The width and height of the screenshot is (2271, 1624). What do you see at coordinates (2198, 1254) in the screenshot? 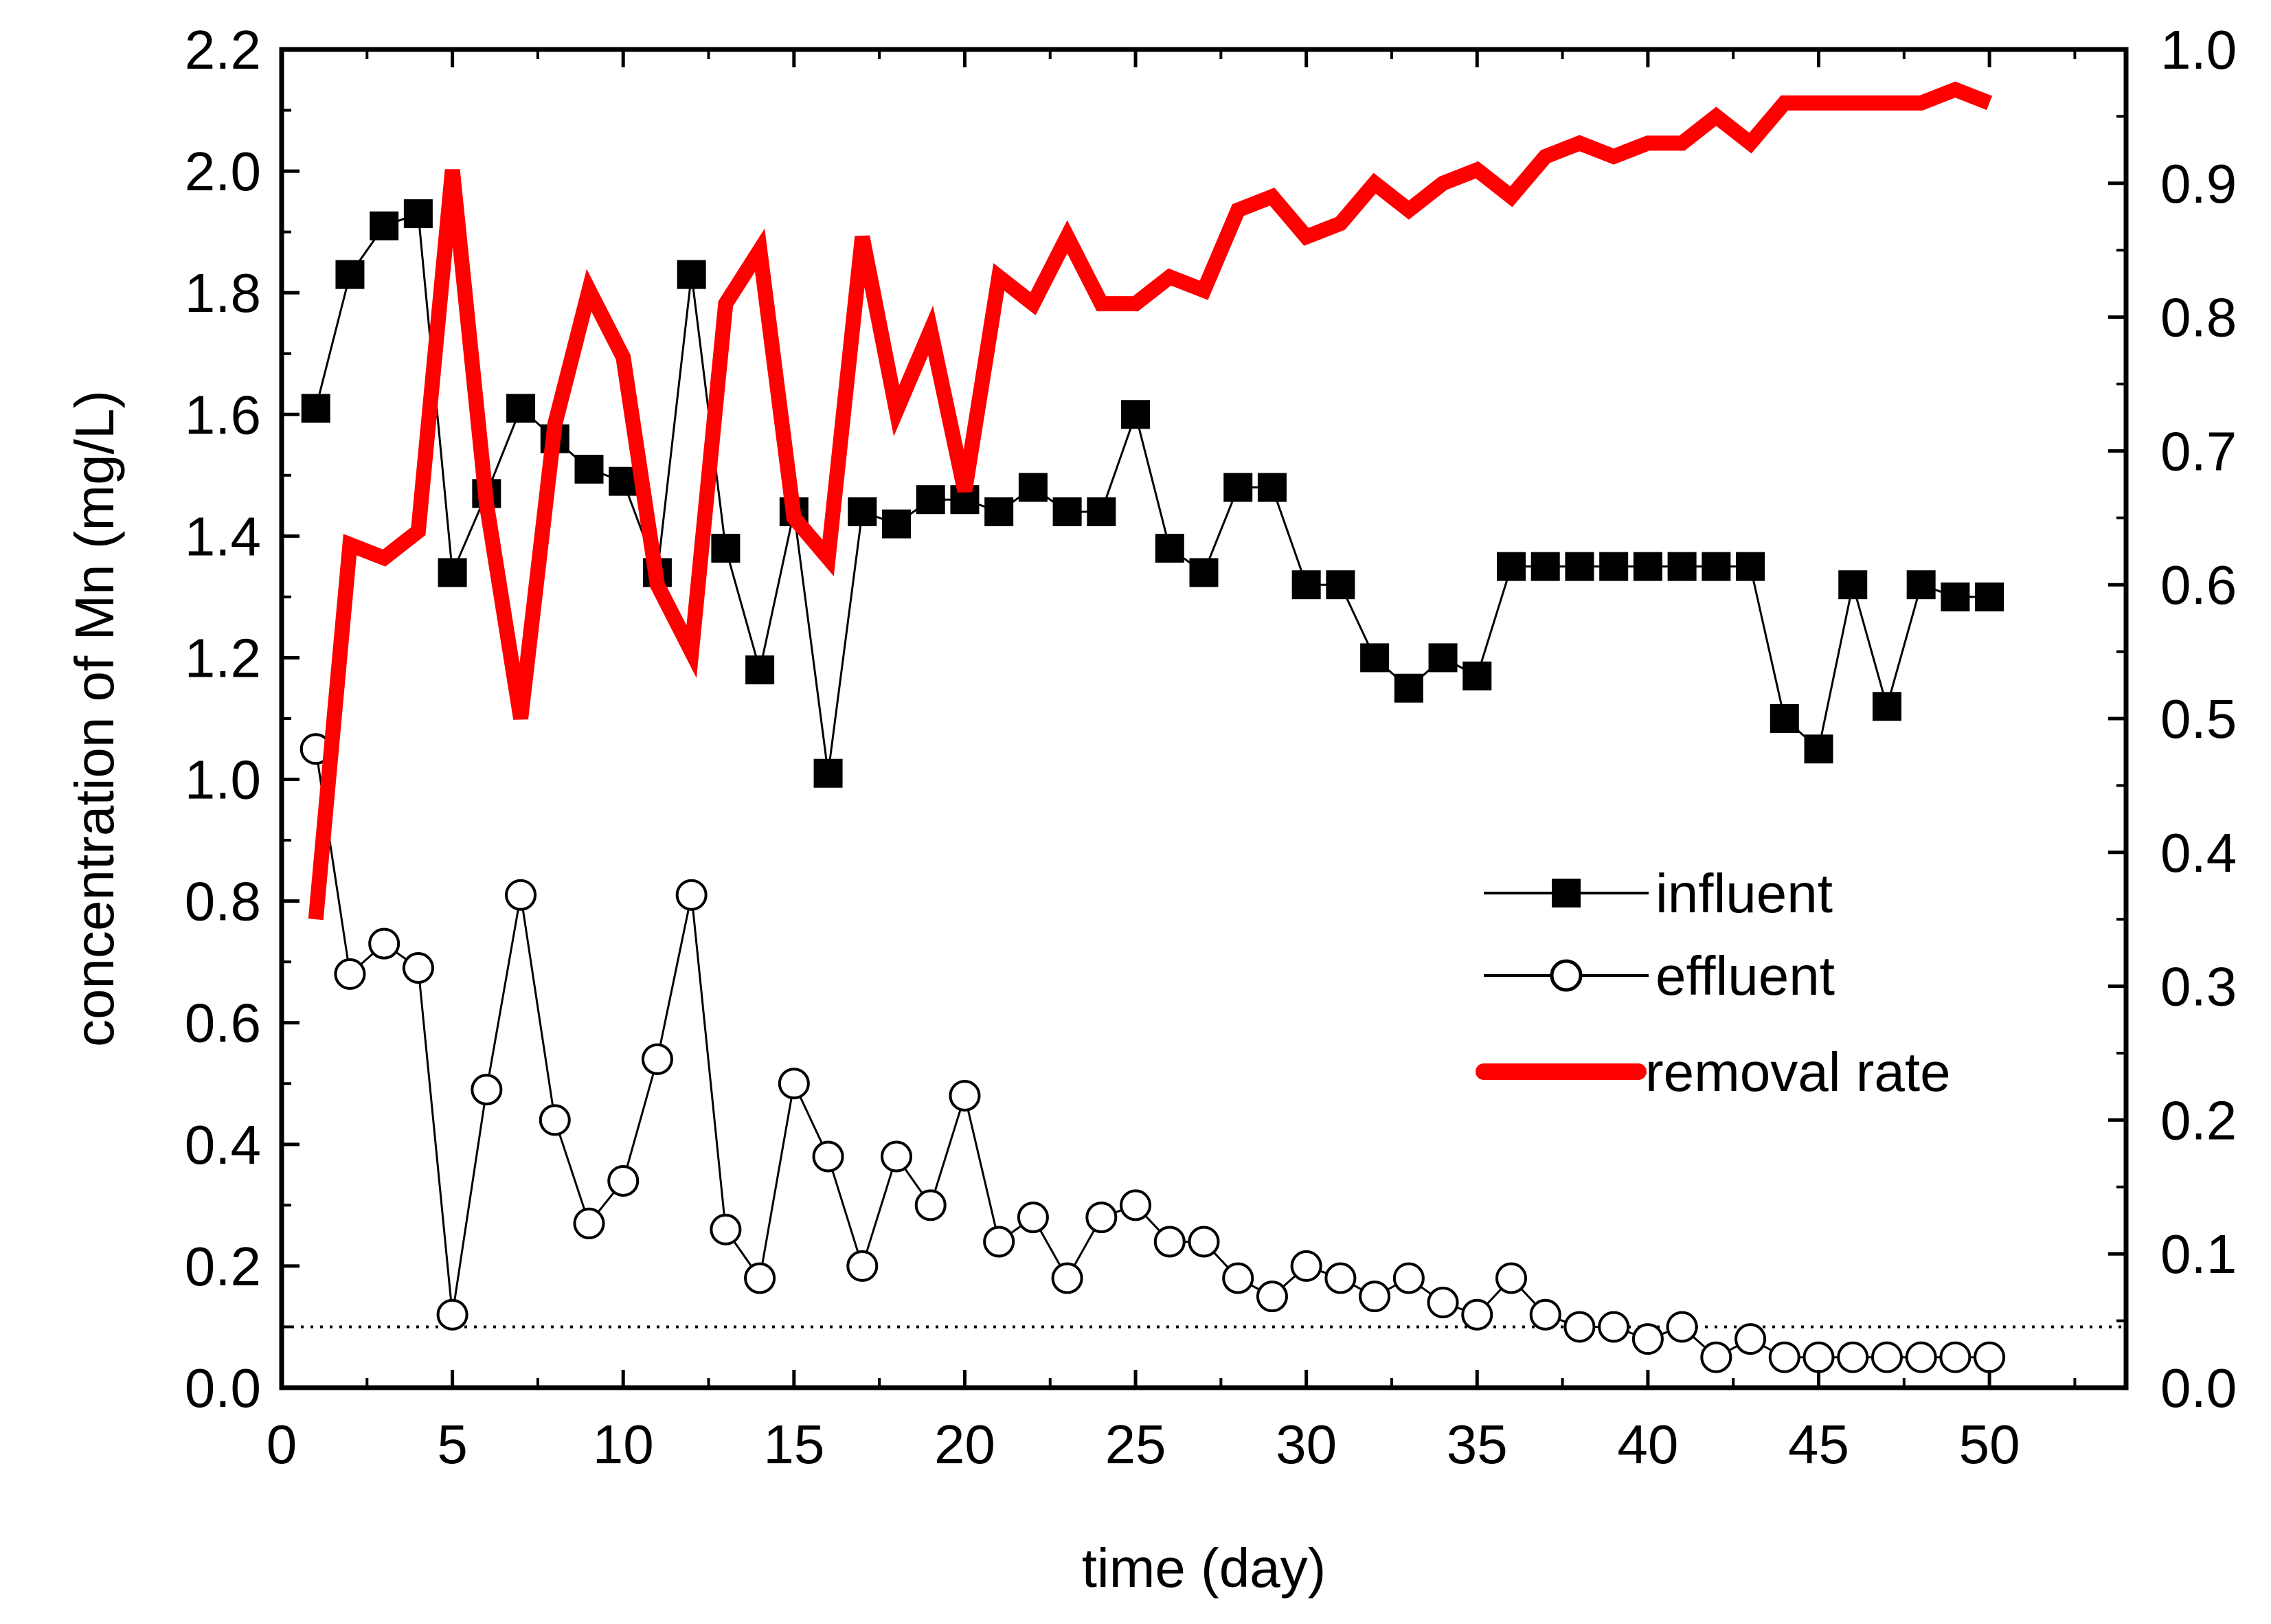
I see `y2-tick-label: 0.1` at bounding box center [2198, 1254].